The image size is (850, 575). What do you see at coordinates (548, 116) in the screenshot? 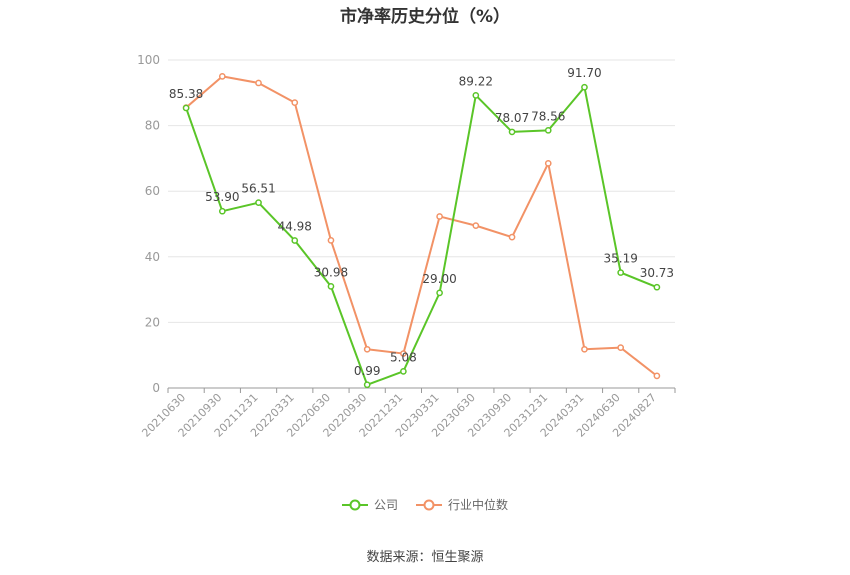
I see `data-label: 78.56` at bounding box center [548, 116].